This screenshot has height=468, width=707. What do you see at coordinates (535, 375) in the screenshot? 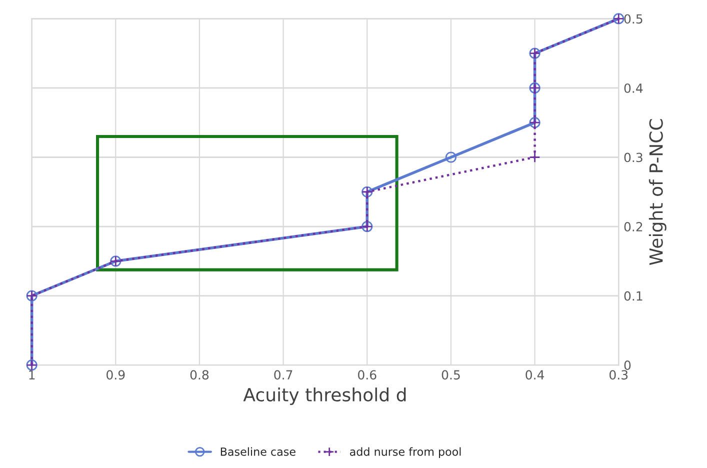
I see `x-tick-label: 0.4` at bounding box center [535, 375].